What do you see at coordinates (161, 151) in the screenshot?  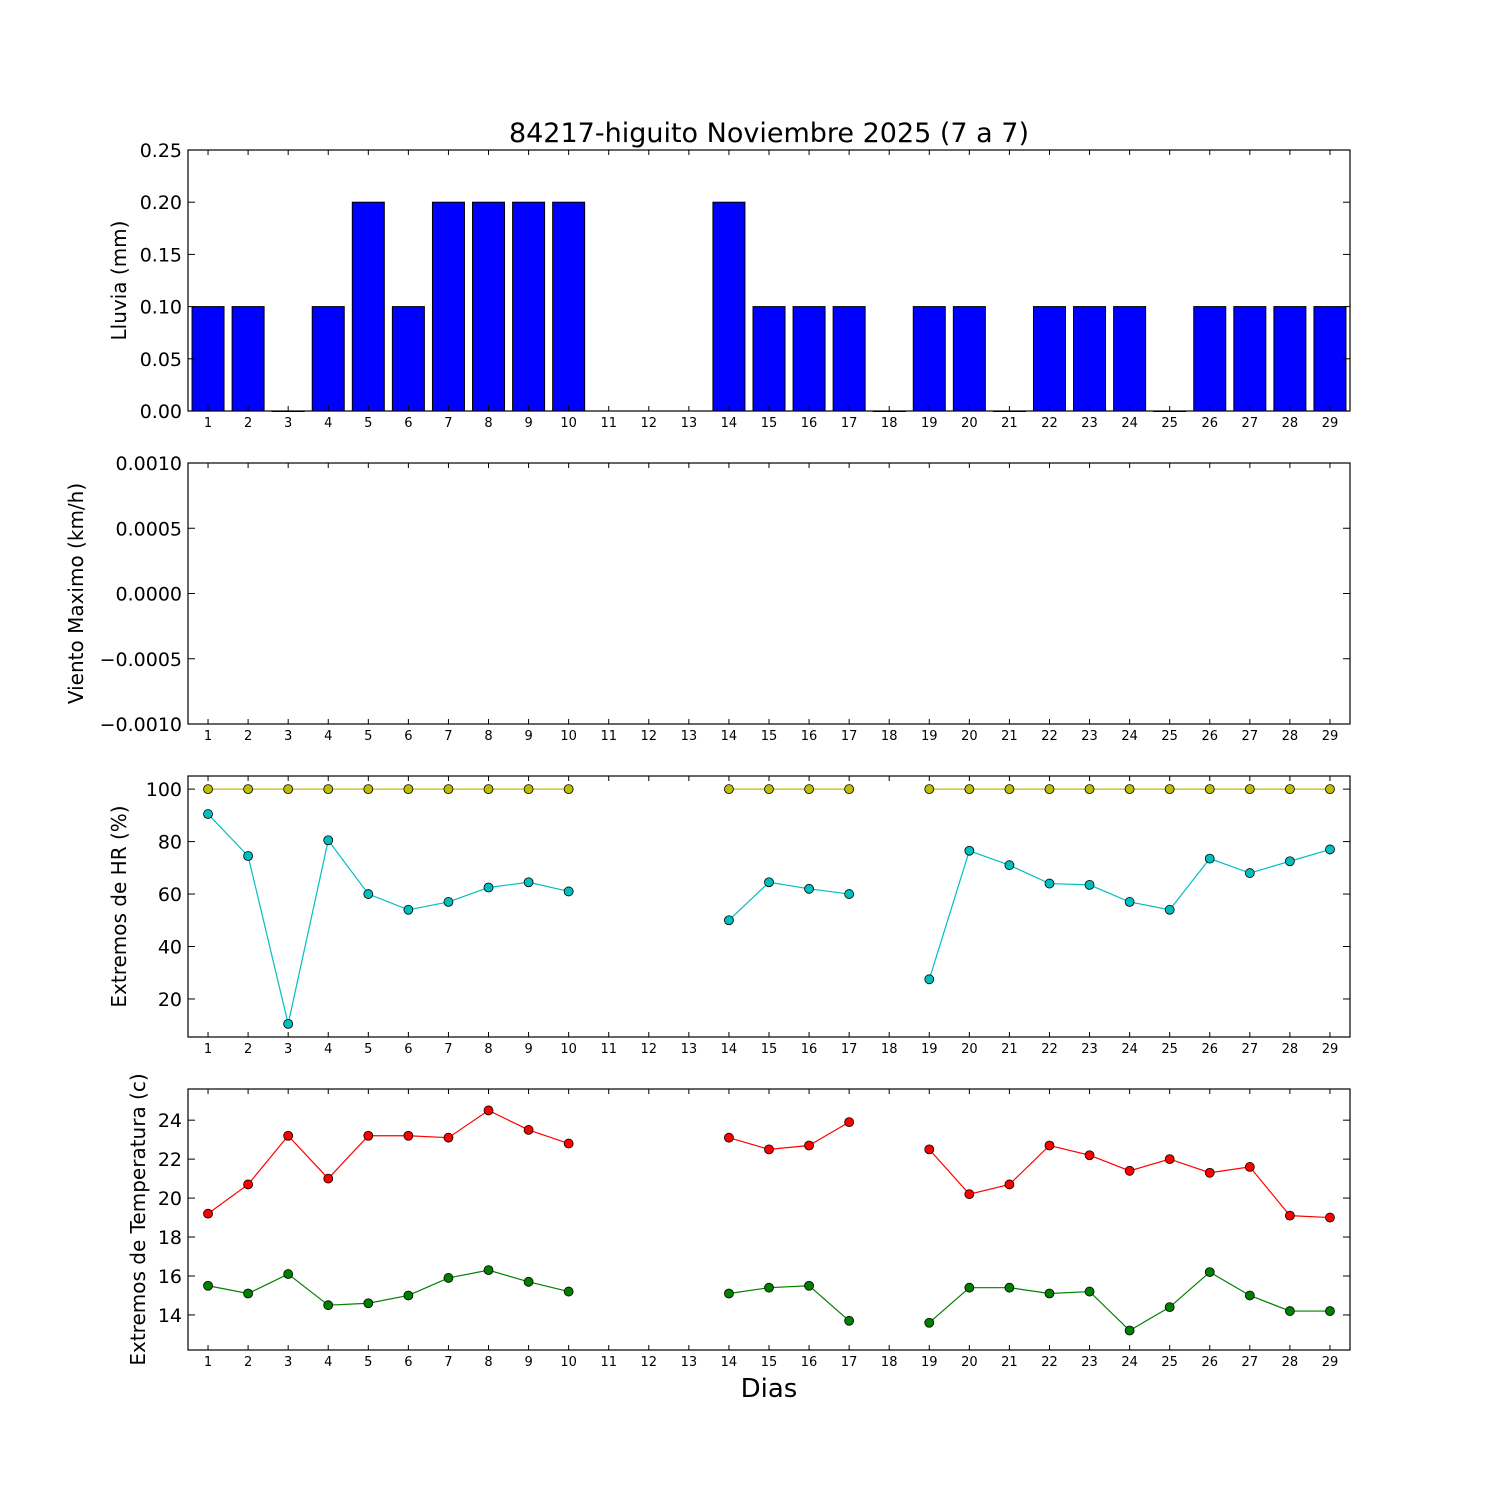 I see `y-tick-label: 0.25` at bounding box center [161, 151].